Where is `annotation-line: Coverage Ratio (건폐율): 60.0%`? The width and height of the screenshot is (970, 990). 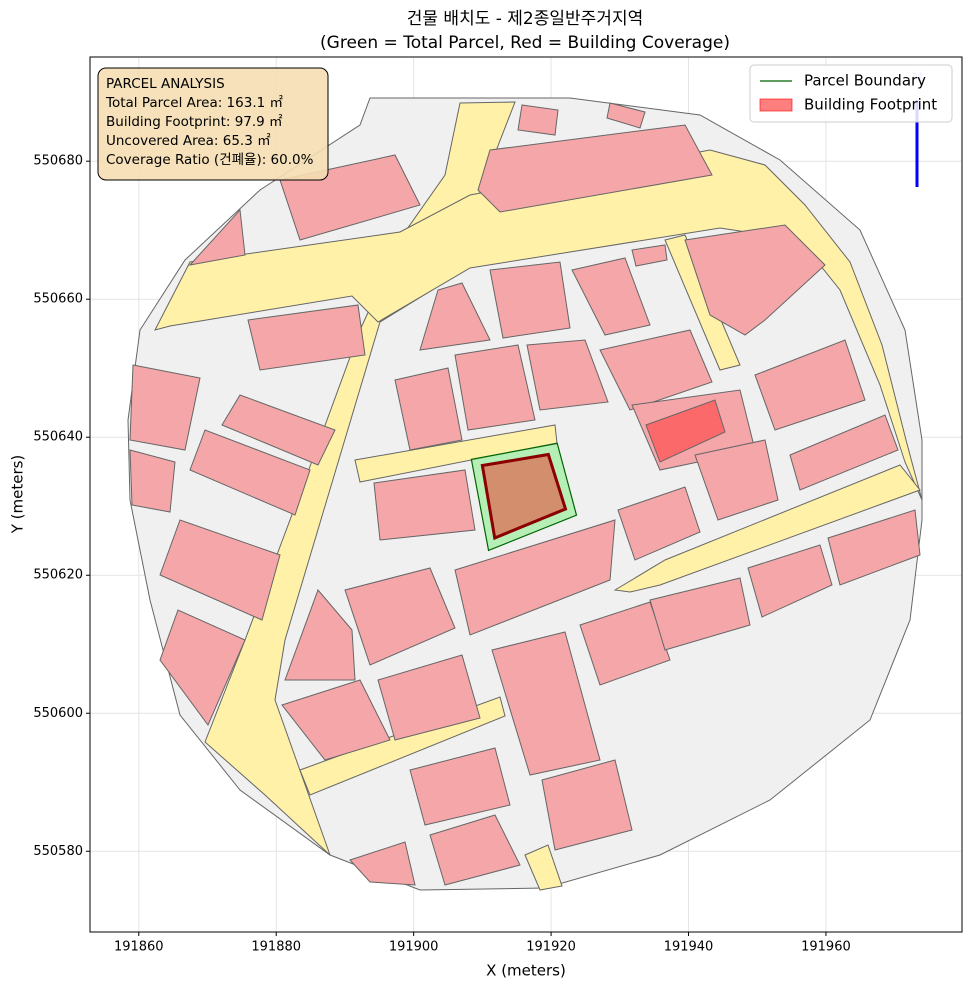 annotation-line: Coverage Ratio (건폐율): 60.0% is located at coordinates (210, 160).